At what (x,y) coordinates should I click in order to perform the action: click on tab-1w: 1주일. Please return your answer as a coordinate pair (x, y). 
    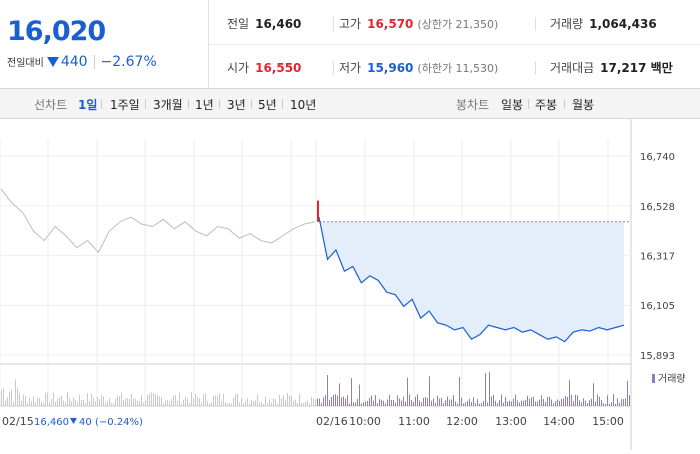
    Looking at the image, I should click on (125, 105).